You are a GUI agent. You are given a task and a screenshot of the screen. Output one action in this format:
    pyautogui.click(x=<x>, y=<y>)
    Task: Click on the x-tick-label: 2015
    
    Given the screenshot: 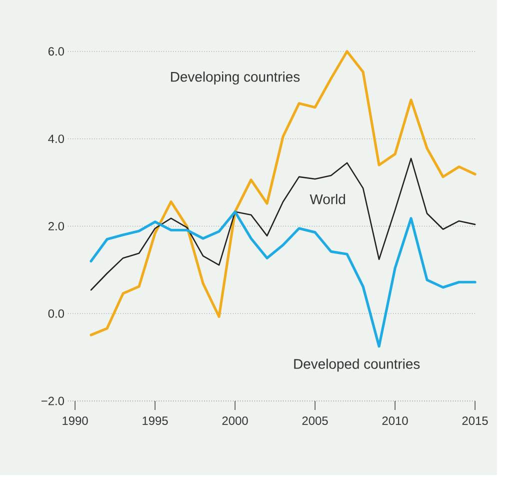 What is the action you would take?
    pyautogui.click(x=475, y=420)
    